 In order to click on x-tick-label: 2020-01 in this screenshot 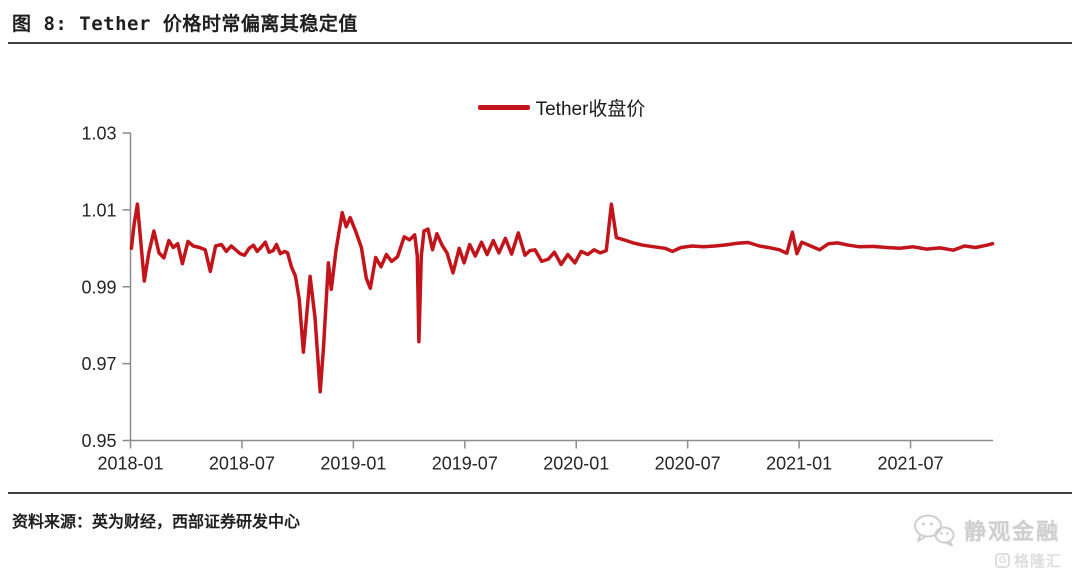, I will do `click(576, 464)`.